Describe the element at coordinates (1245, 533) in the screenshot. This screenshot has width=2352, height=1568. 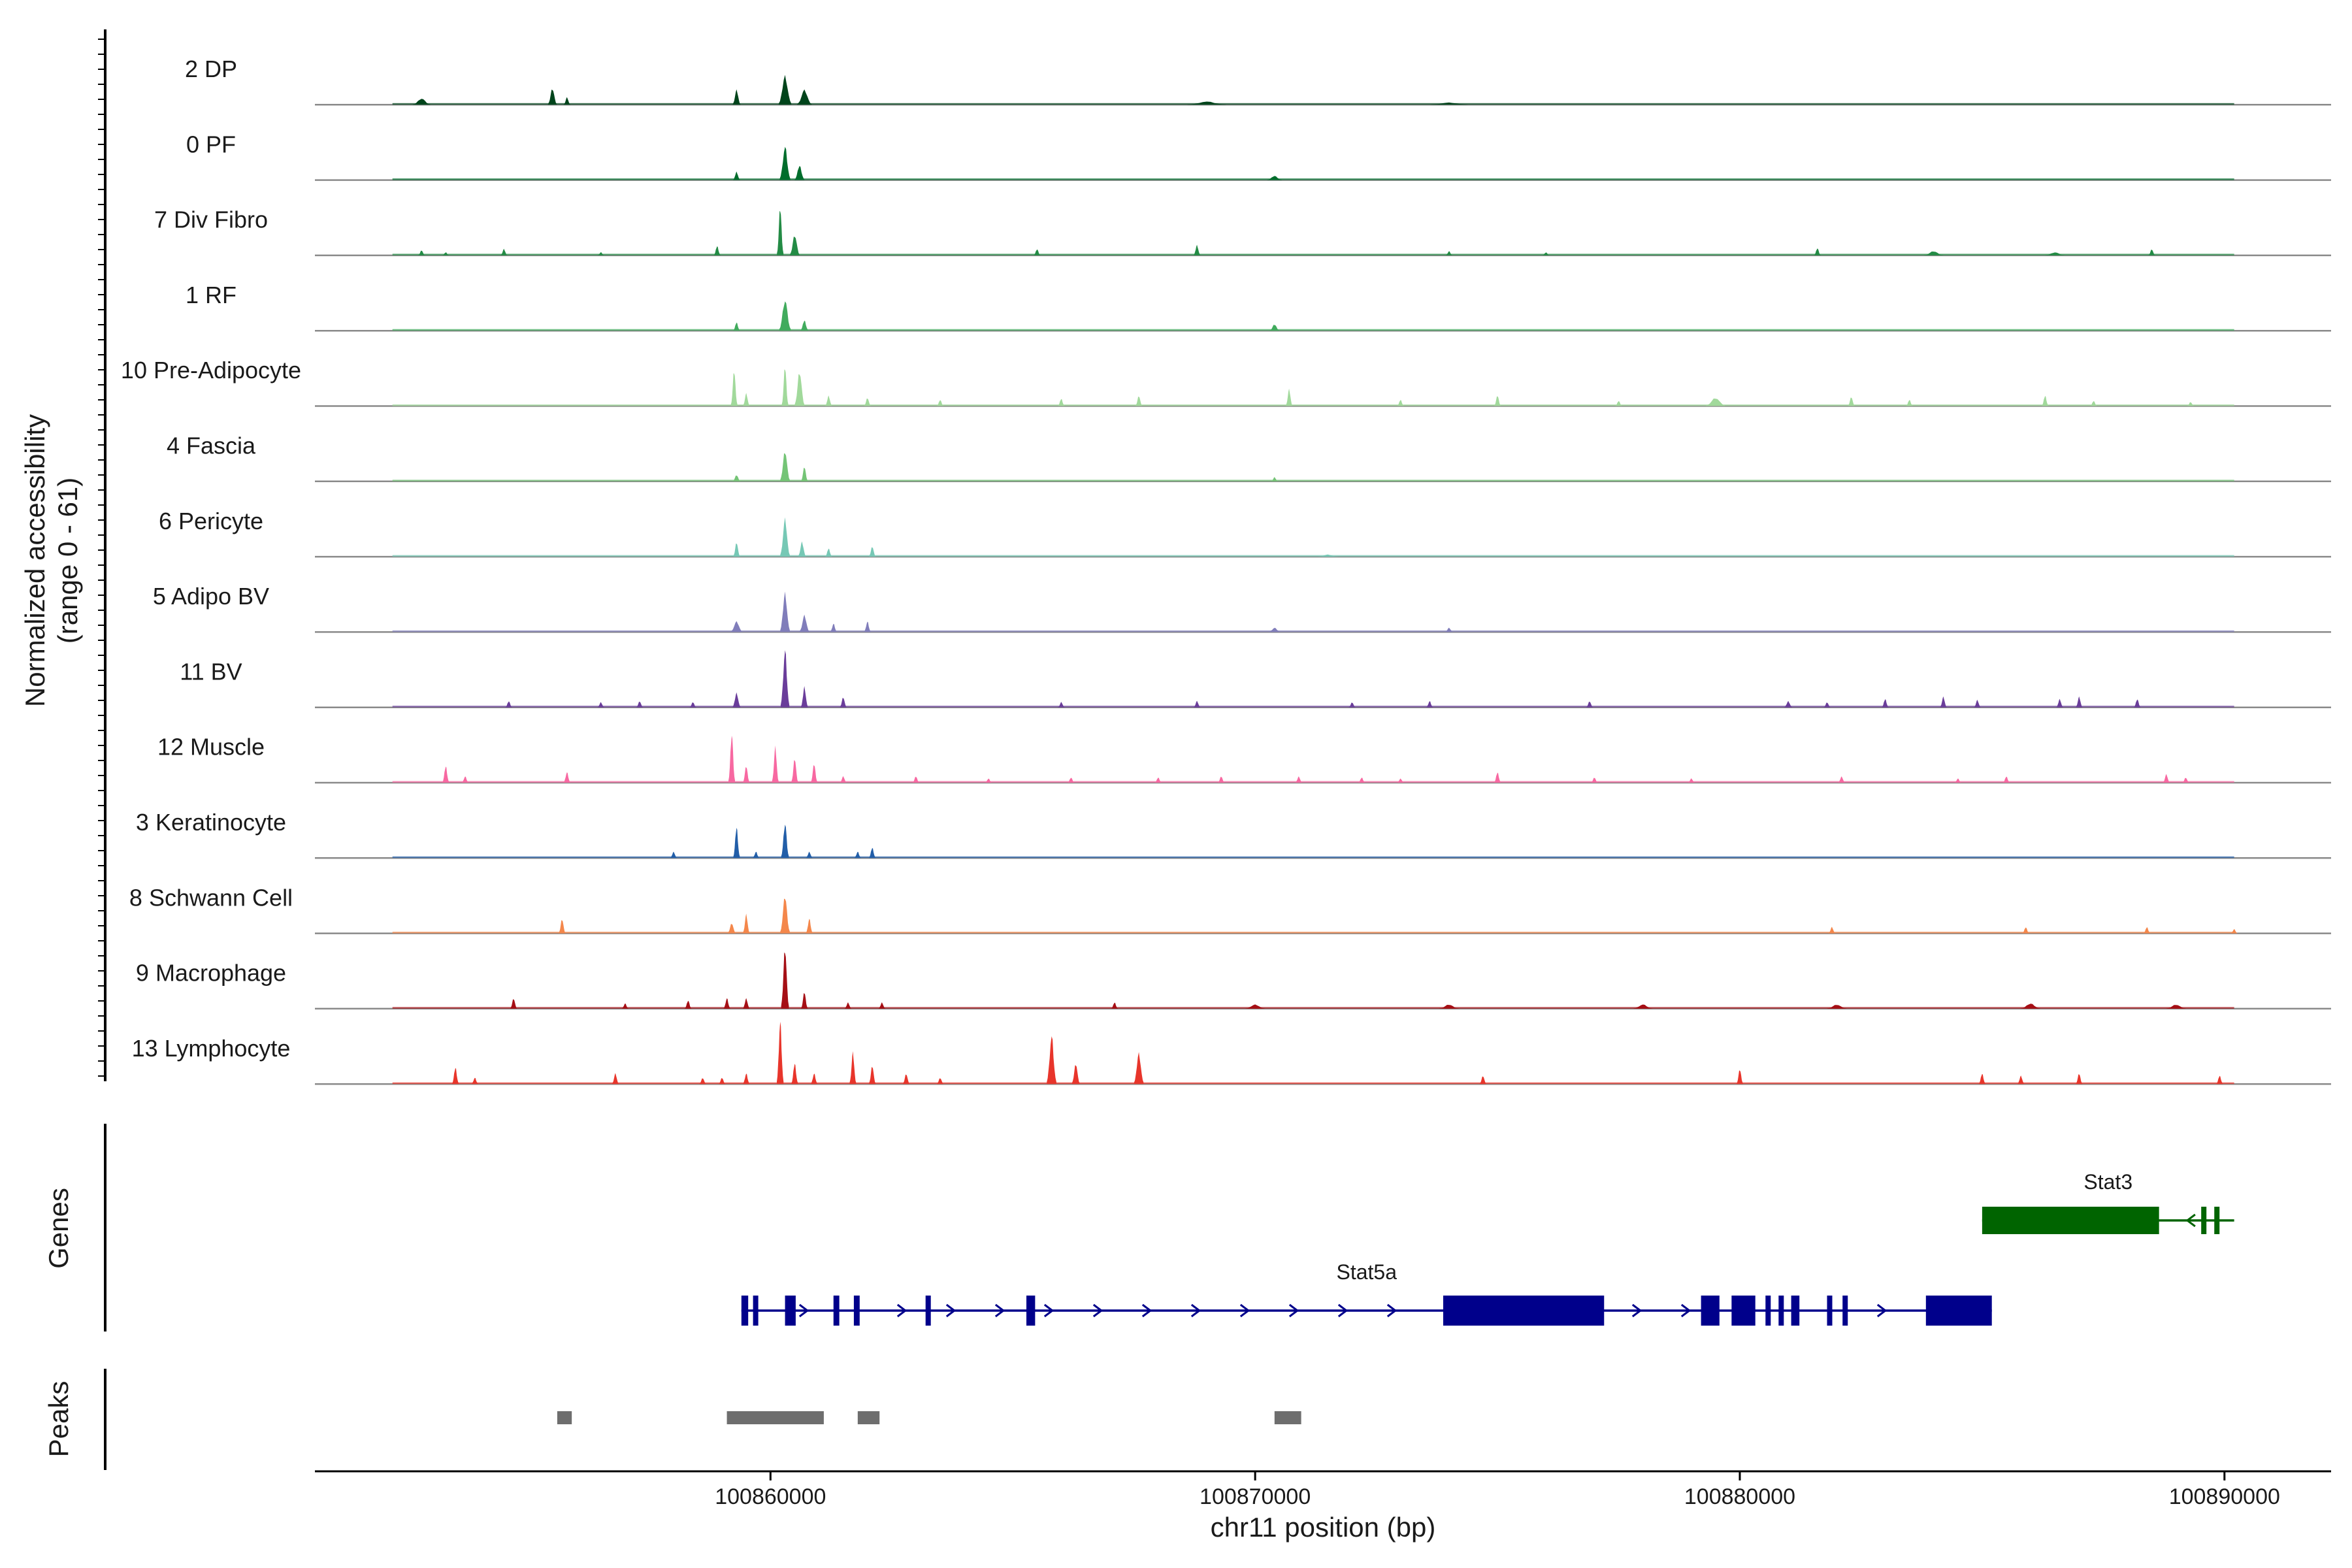
I see `coverage-track: 6 Pericyte` at that location.